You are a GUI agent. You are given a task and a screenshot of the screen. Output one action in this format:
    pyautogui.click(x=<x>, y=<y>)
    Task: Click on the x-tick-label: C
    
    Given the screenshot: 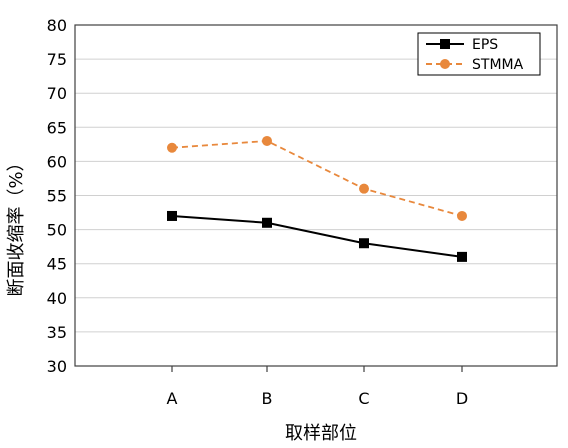 What is the action you would take?
    pyautogui.click(x=363, y=398)
    